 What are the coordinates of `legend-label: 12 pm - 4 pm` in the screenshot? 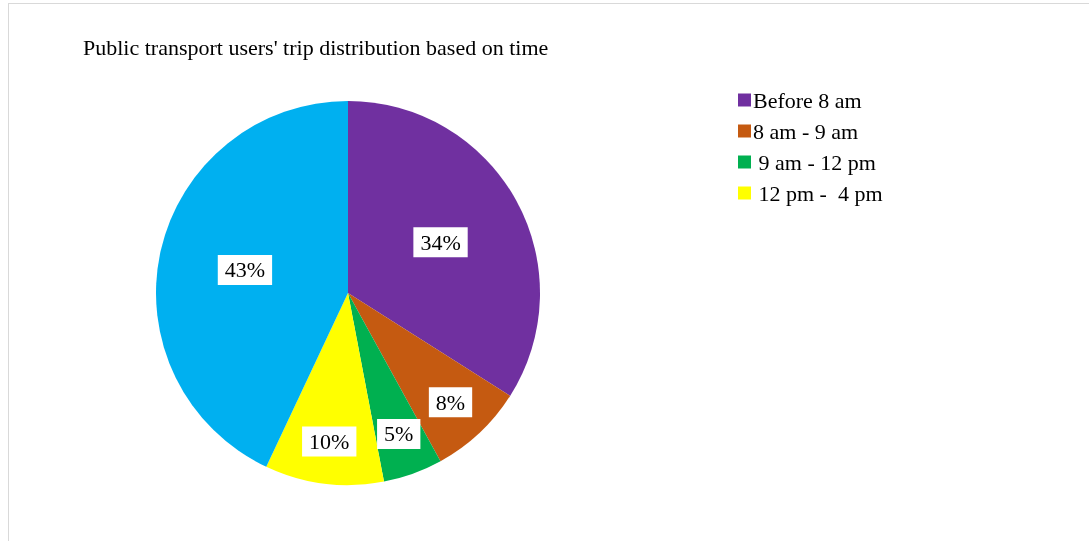 It's located at (818, 193).